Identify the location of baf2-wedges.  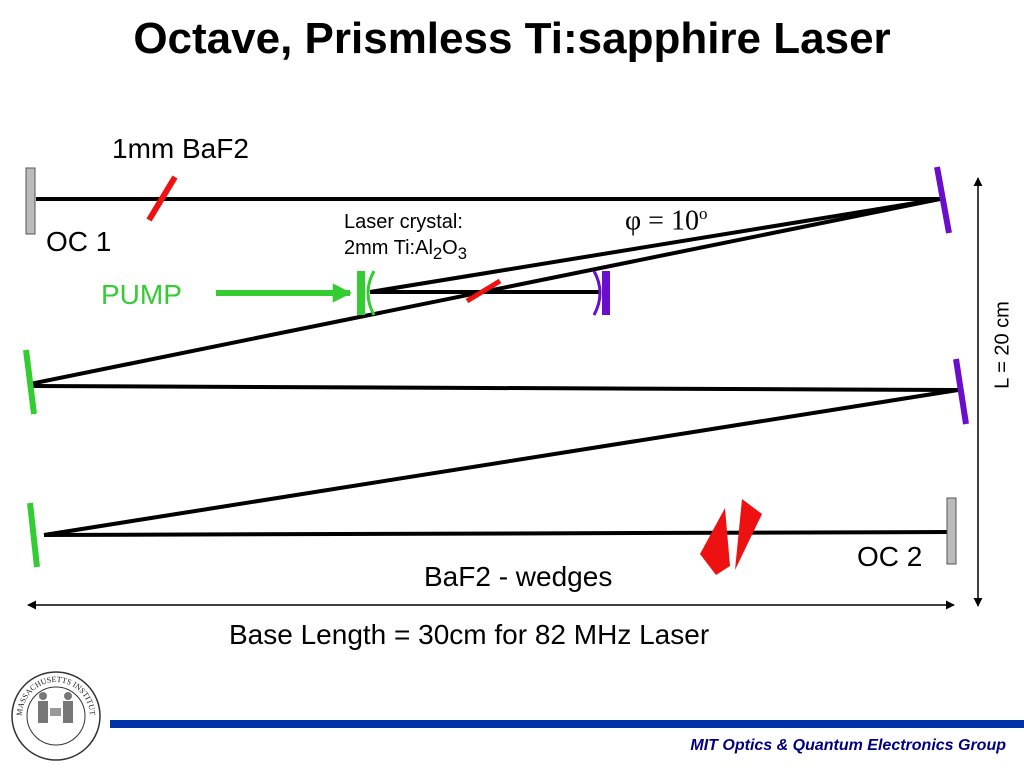
(731, 537).